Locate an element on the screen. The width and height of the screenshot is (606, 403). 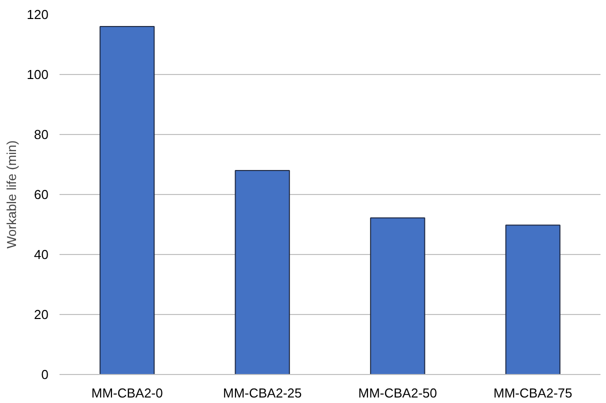
y-tick-label: 100 is located at coordinates (37, 74).